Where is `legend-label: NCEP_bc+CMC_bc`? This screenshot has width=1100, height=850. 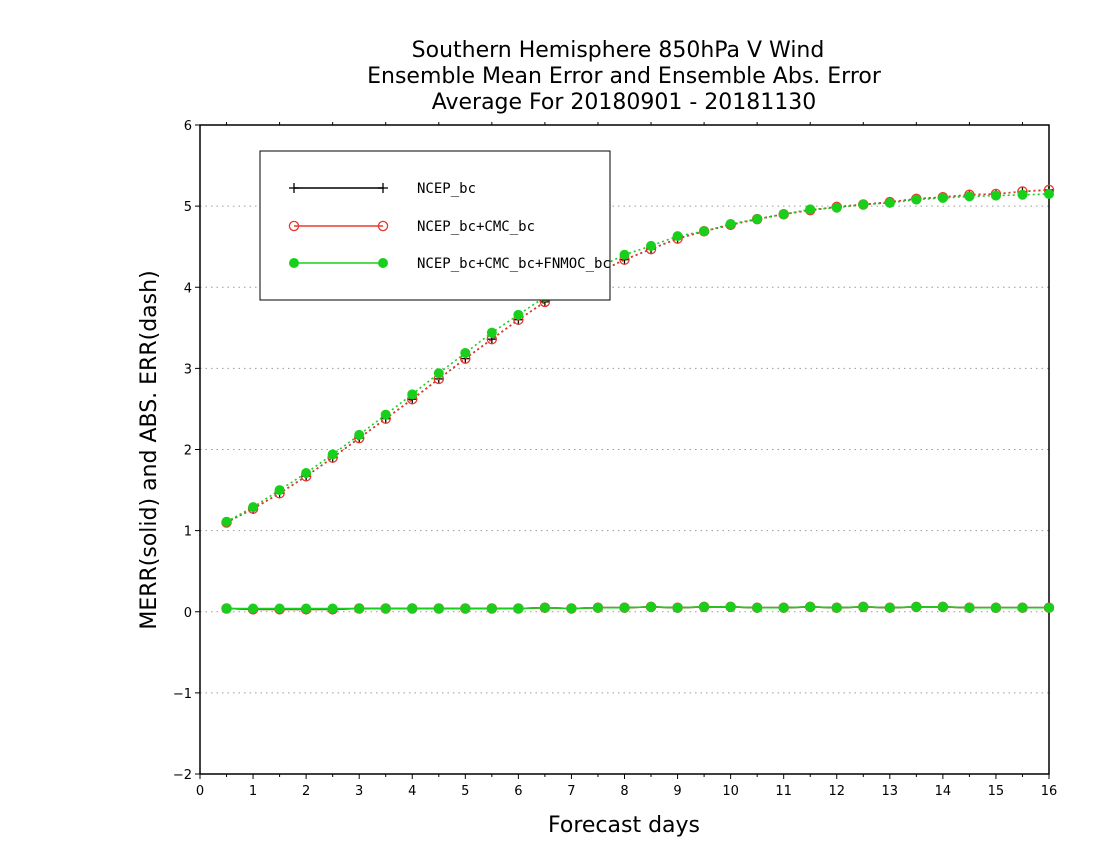
legend-label: NCEP_bc+CMC_bc is located at coordinates (476, 227).